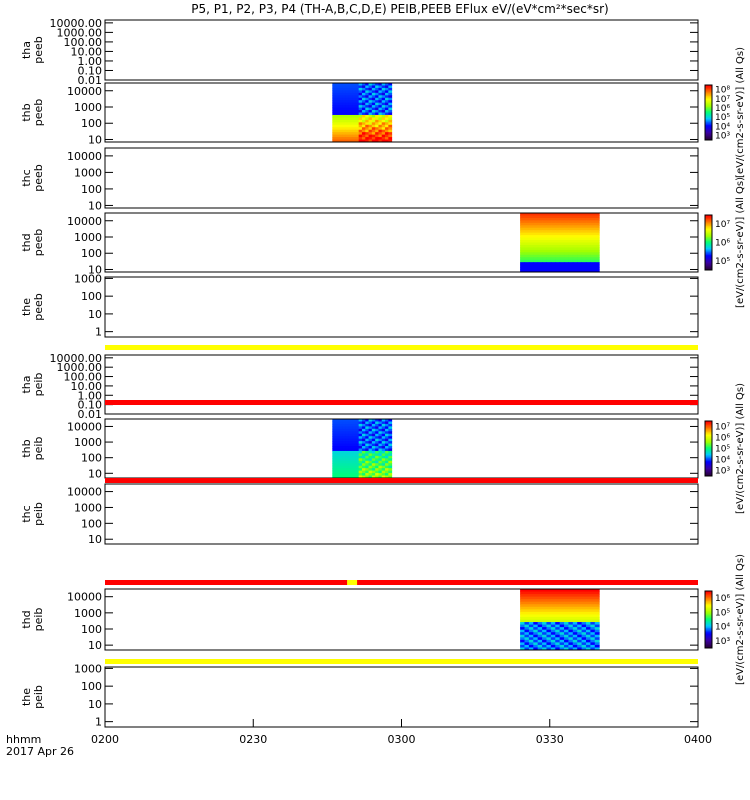  What do you see at coordinates (401, 384) in the screenshot?
I see `panel-frame` at bounding box center [401, 384].